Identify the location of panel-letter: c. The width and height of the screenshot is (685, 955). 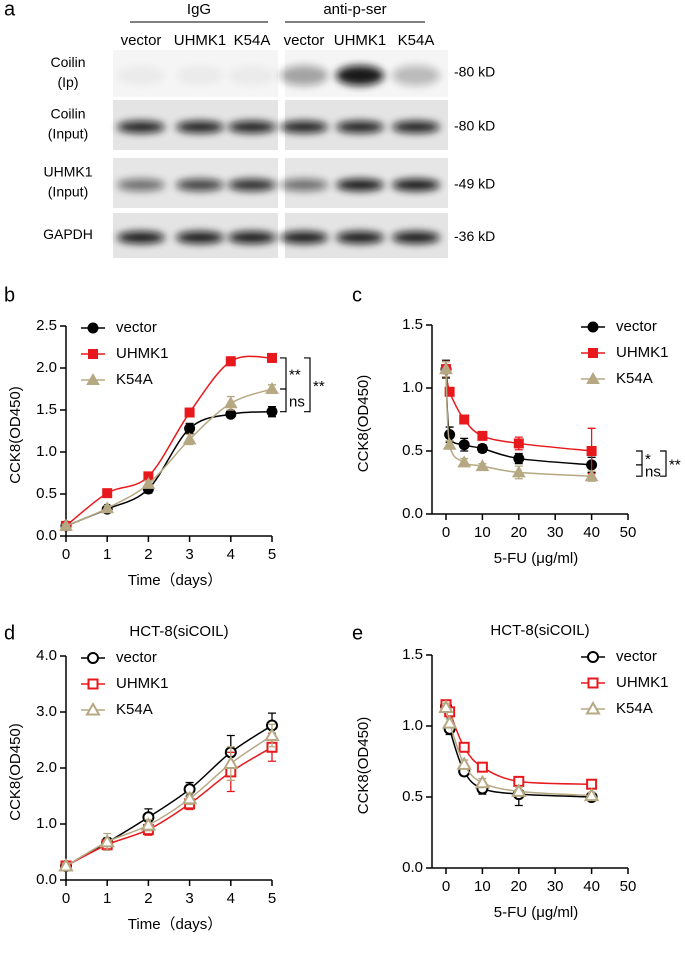
(357, 295).